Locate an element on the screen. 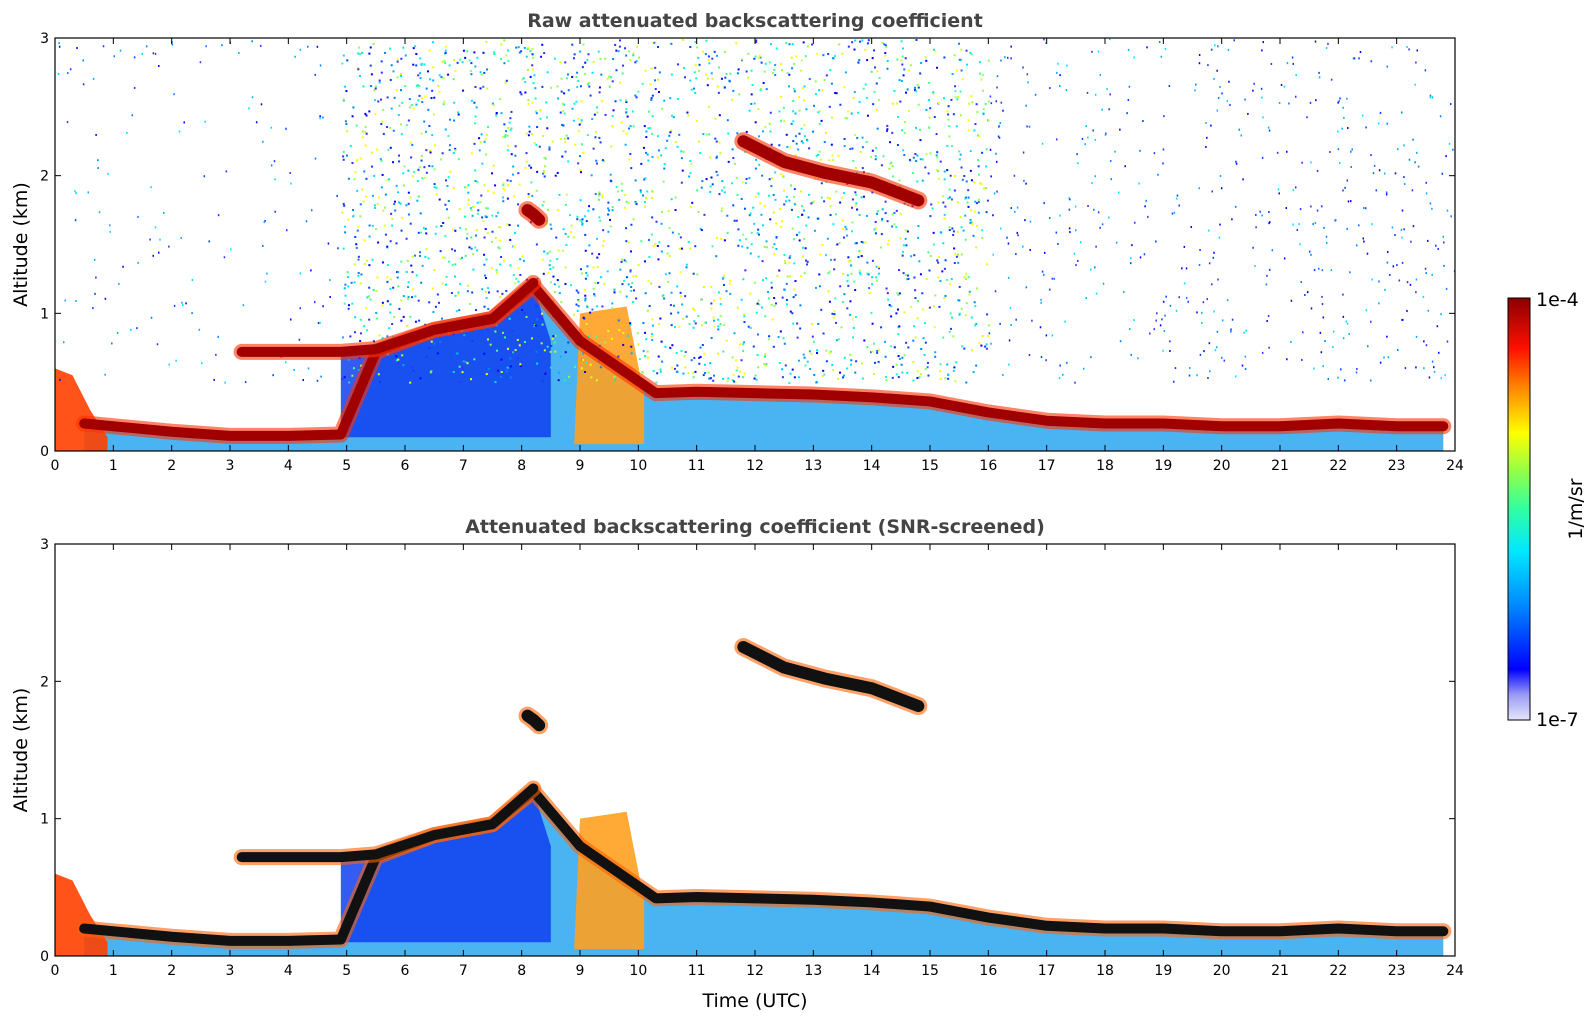 This screenshot has width=1595, height=1020. cloud-line is located at coordinates (533, 720).